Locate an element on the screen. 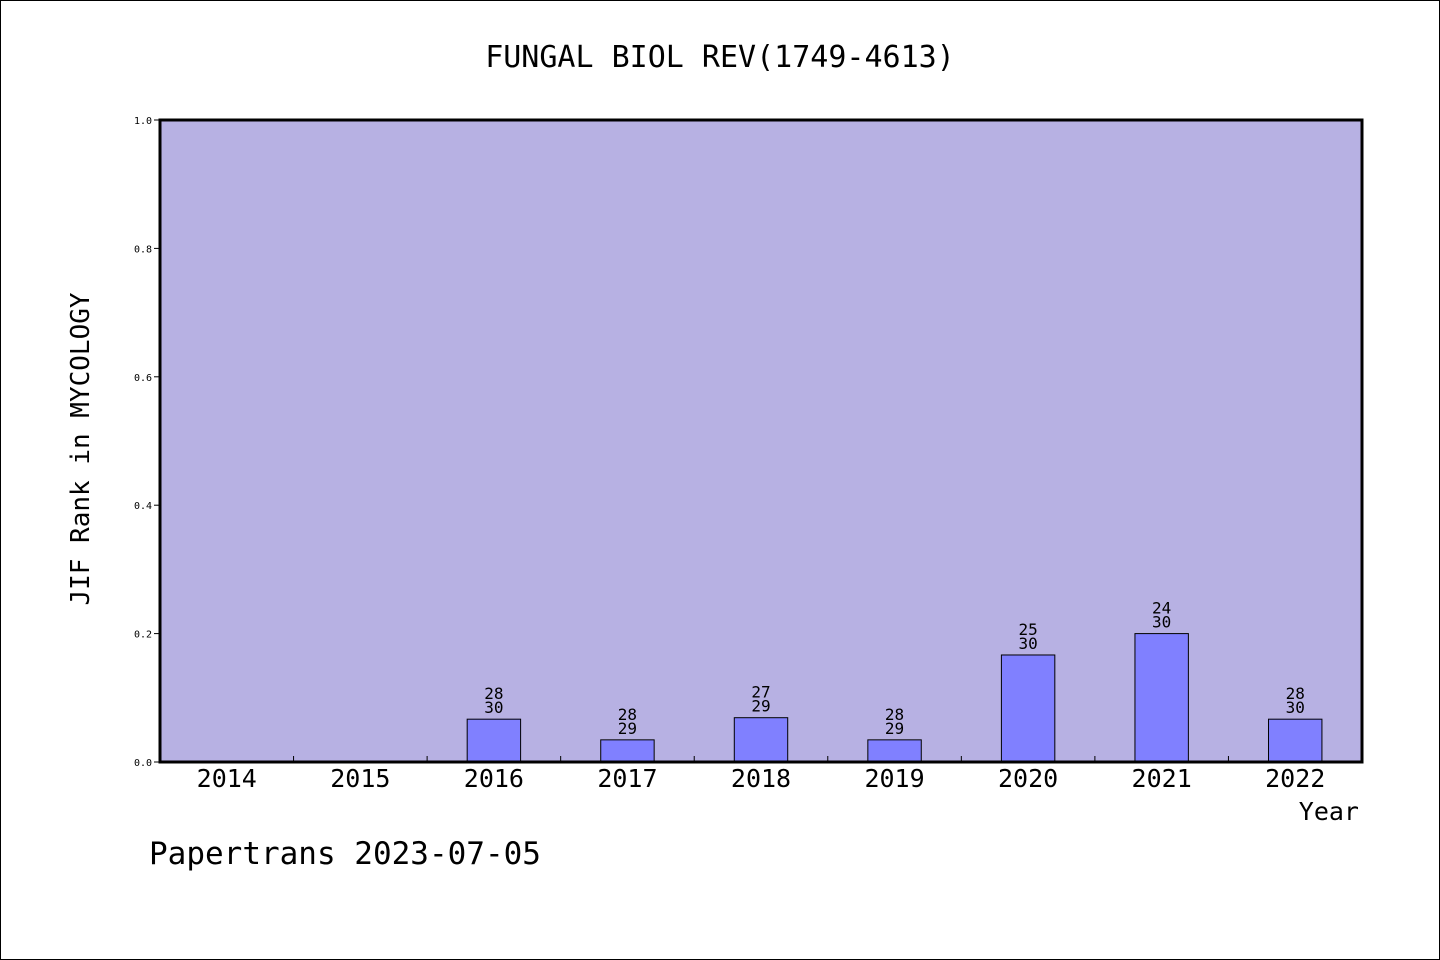 The height and width of the screenshot is (960, 1440). bar-2018 is located at coordinates (761, 740).